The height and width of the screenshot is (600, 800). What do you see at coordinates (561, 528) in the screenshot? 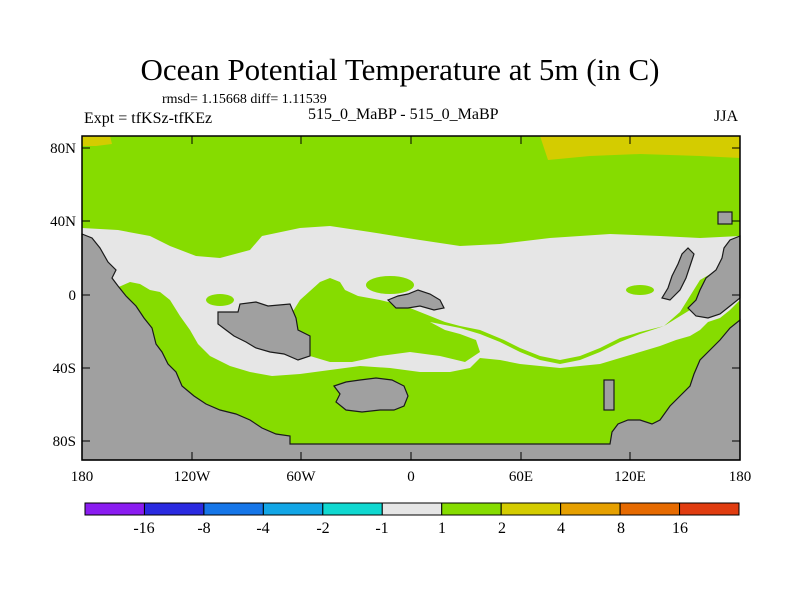
I see `colorbar-label: 4` at bounding box center [561, 528].